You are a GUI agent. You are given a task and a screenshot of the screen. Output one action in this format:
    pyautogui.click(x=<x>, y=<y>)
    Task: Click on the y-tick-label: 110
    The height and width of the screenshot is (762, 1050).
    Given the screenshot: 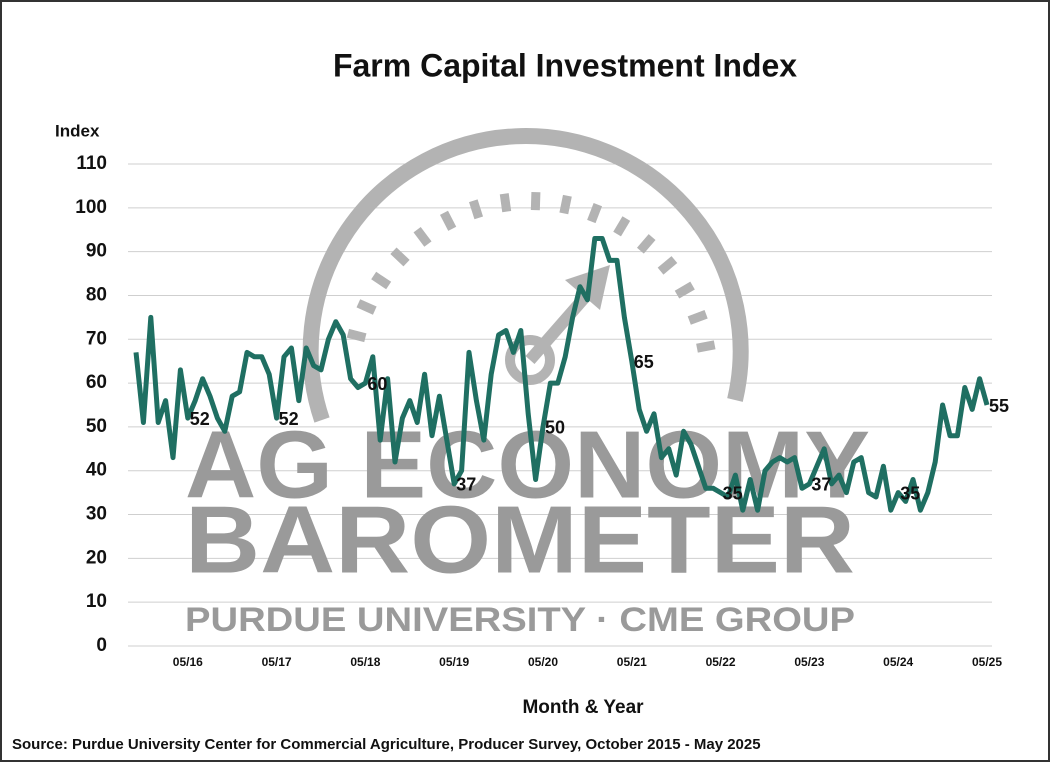 What is the action you would take?
    pyautogui.click(x=91, y=163)
    